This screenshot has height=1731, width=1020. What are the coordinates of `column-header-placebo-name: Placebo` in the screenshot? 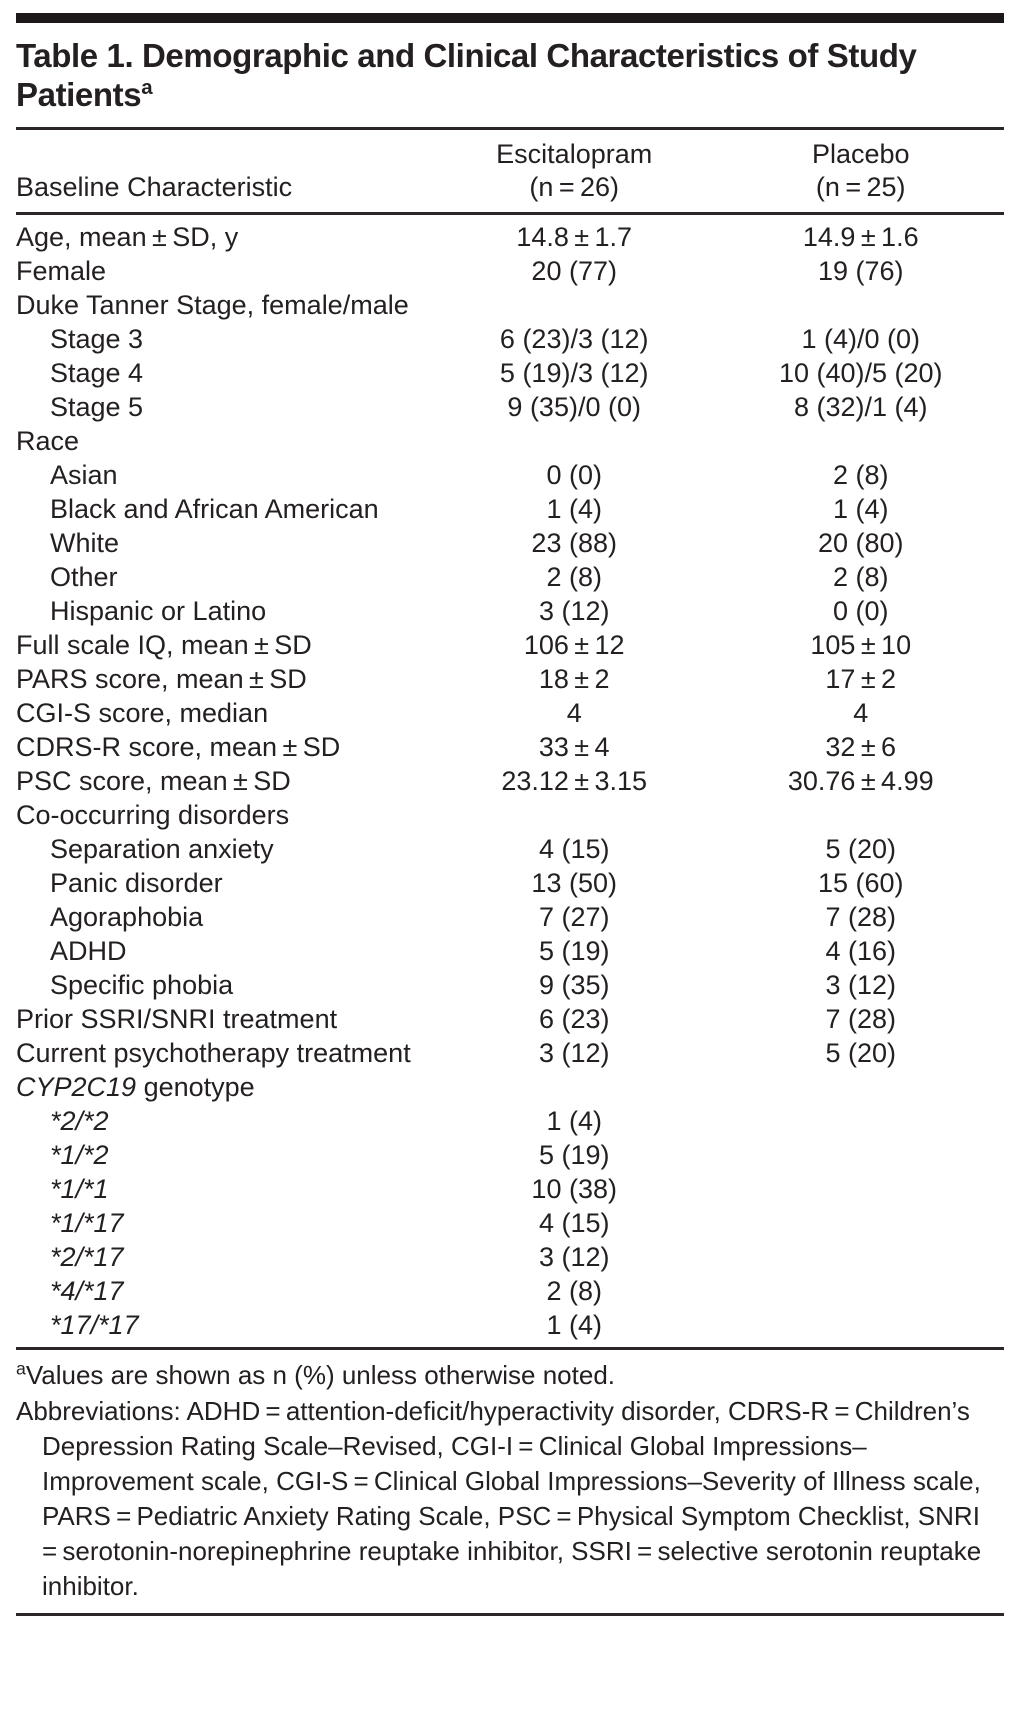 It's located at (860, 153).